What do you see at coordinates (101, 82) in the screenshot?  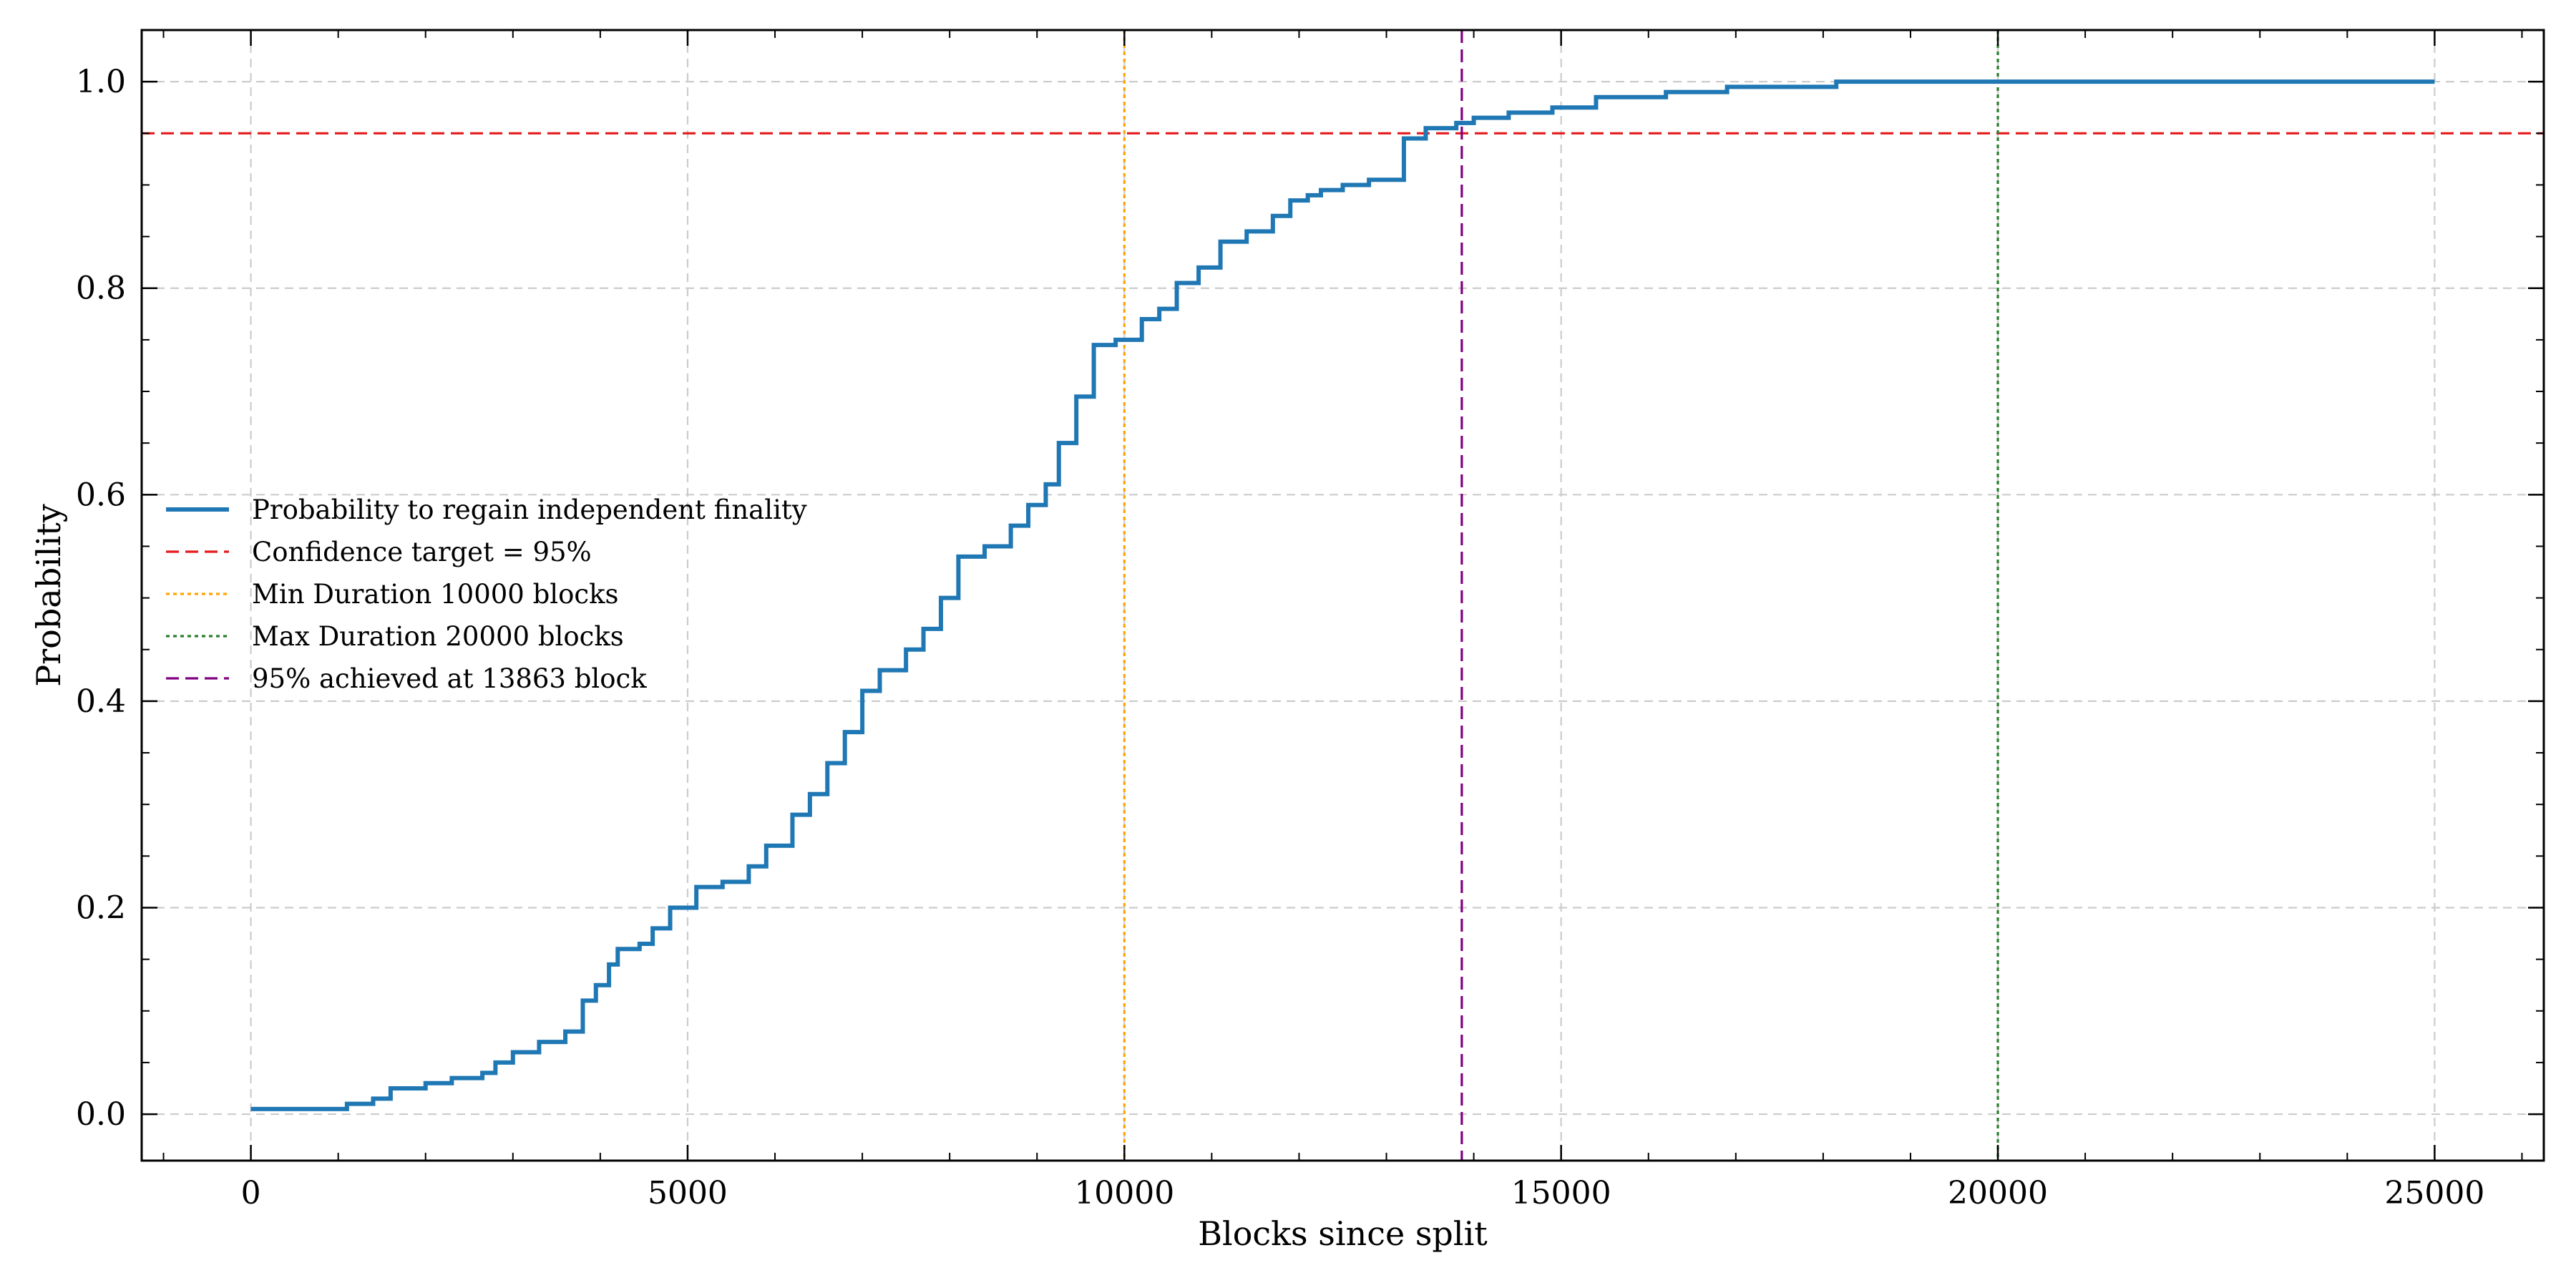 I see `y-tick-label: 1.0` at bounding box center [101, 82].